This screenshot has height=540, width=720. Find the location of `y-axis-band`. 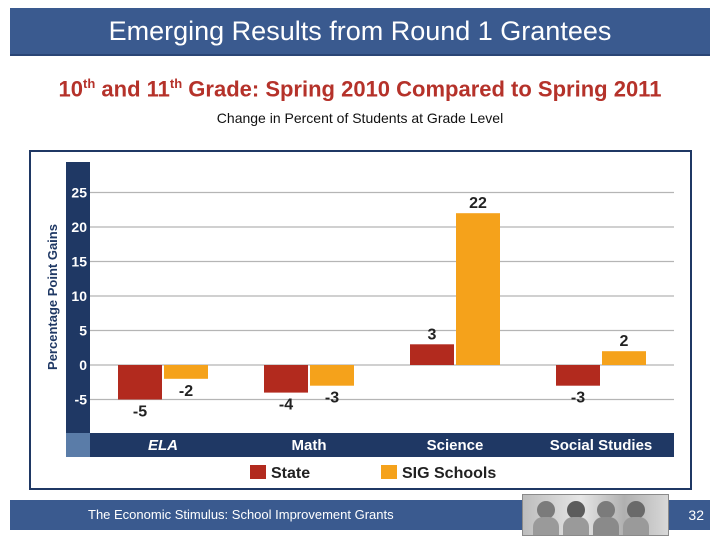

y-axis-band is located at coordinates (78, 297).